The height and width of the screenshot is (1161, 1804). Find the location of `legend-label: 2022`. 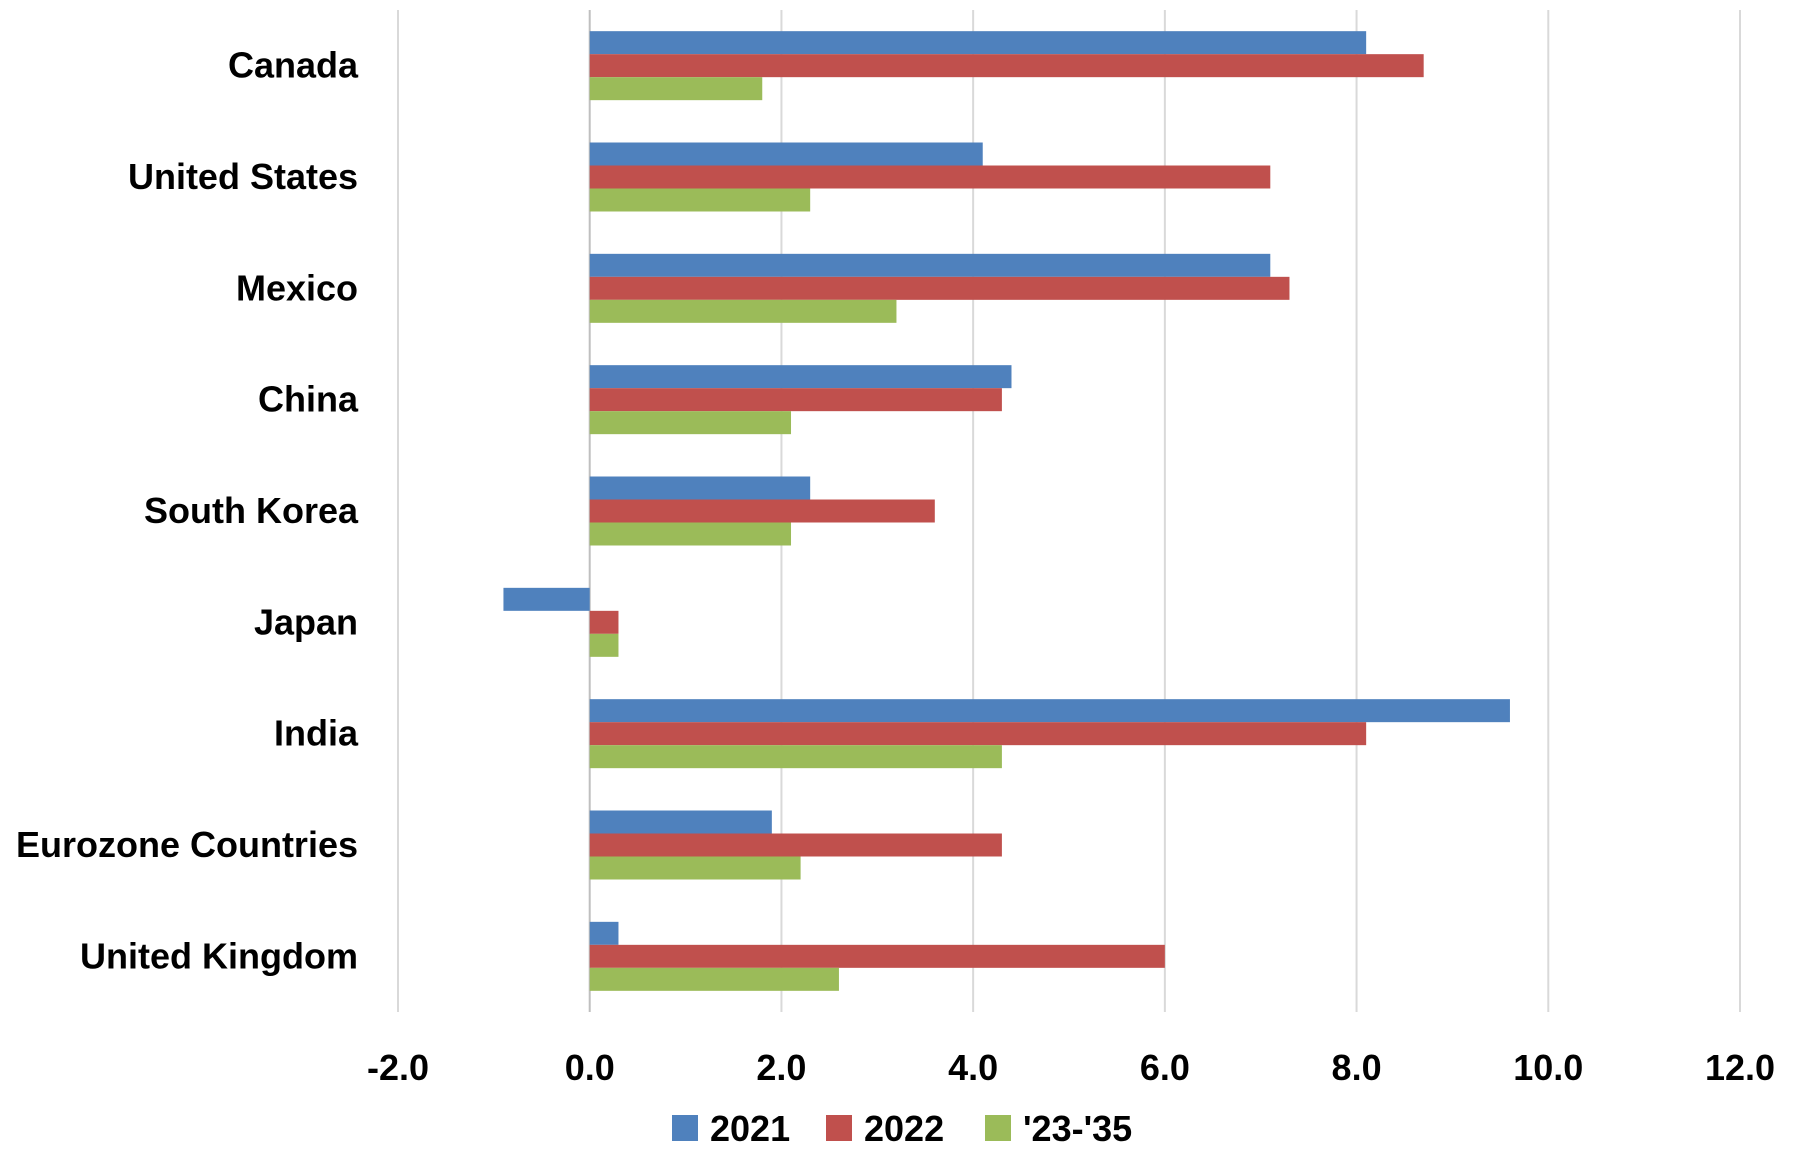

legend-label: 2022 is located at coordinates (904, 1128).